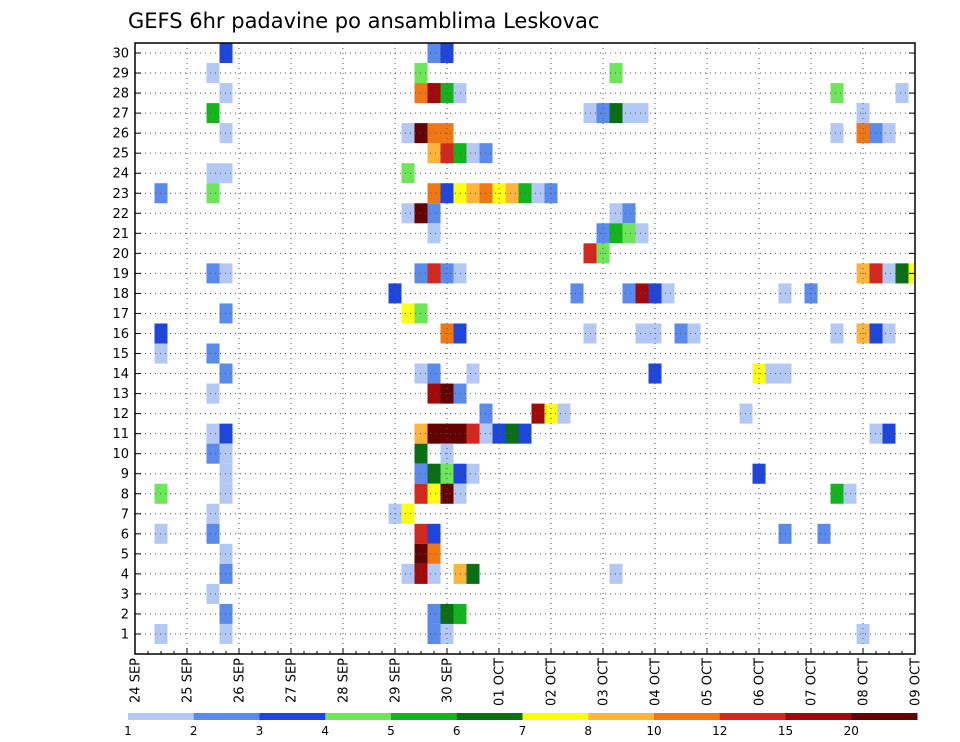 This screenshot has height=742, width=960. What do you see at coordinates (523, 731) in the screenshot?
I see `colorbar-label: 7` at bounding box center [523, 731].